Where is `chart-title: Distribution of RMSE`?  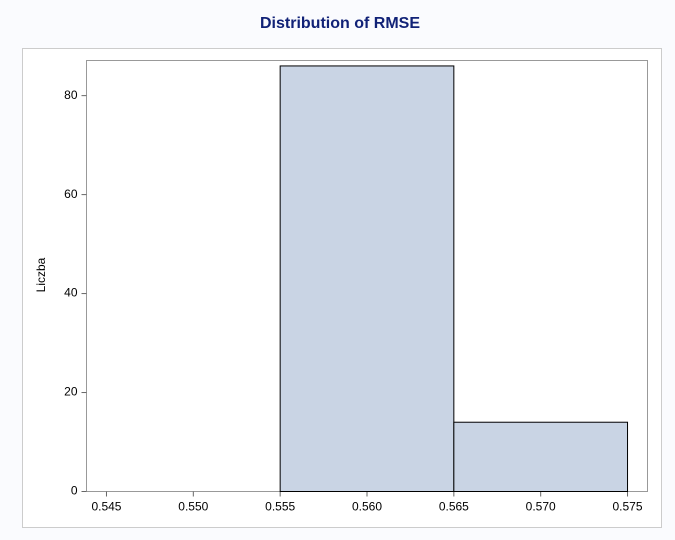
chart-title: Distribution of RMSE is located at coordinates (340, 23).